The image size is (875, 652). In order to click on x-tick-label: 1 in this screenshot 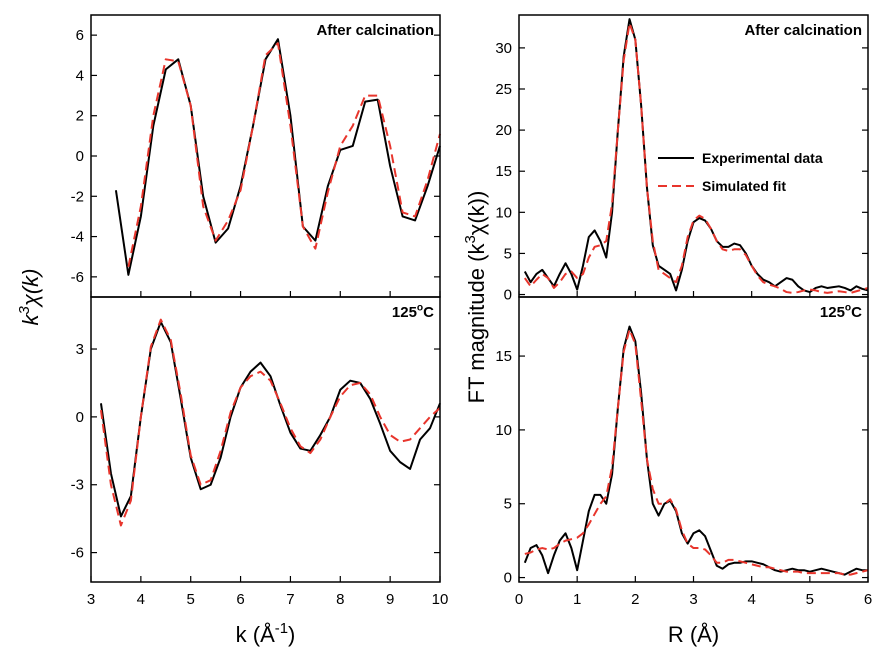, I will do `click(577, 599)`.